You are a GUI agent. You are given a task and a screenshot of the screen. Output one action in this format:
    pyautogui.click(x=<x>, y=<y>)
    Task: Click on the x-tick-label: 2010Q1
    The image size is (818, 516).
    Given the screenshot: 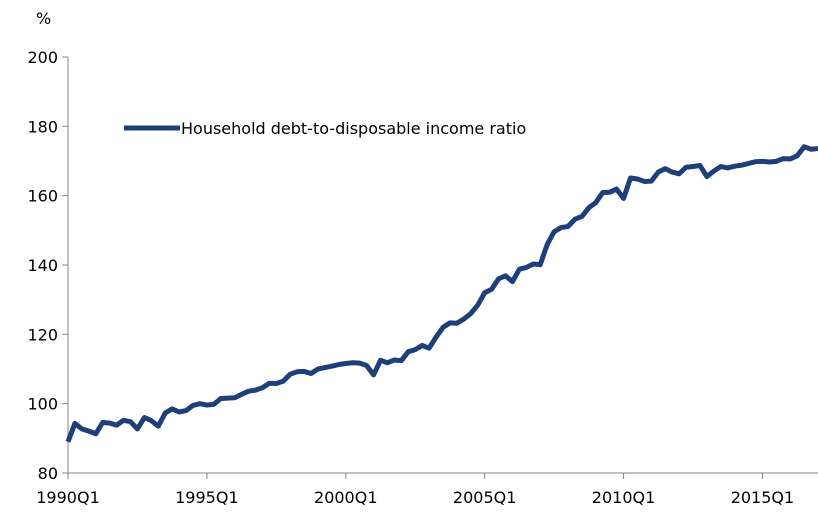 What is the action you would take?
    pyautogui.click(x=624, y=497)
    